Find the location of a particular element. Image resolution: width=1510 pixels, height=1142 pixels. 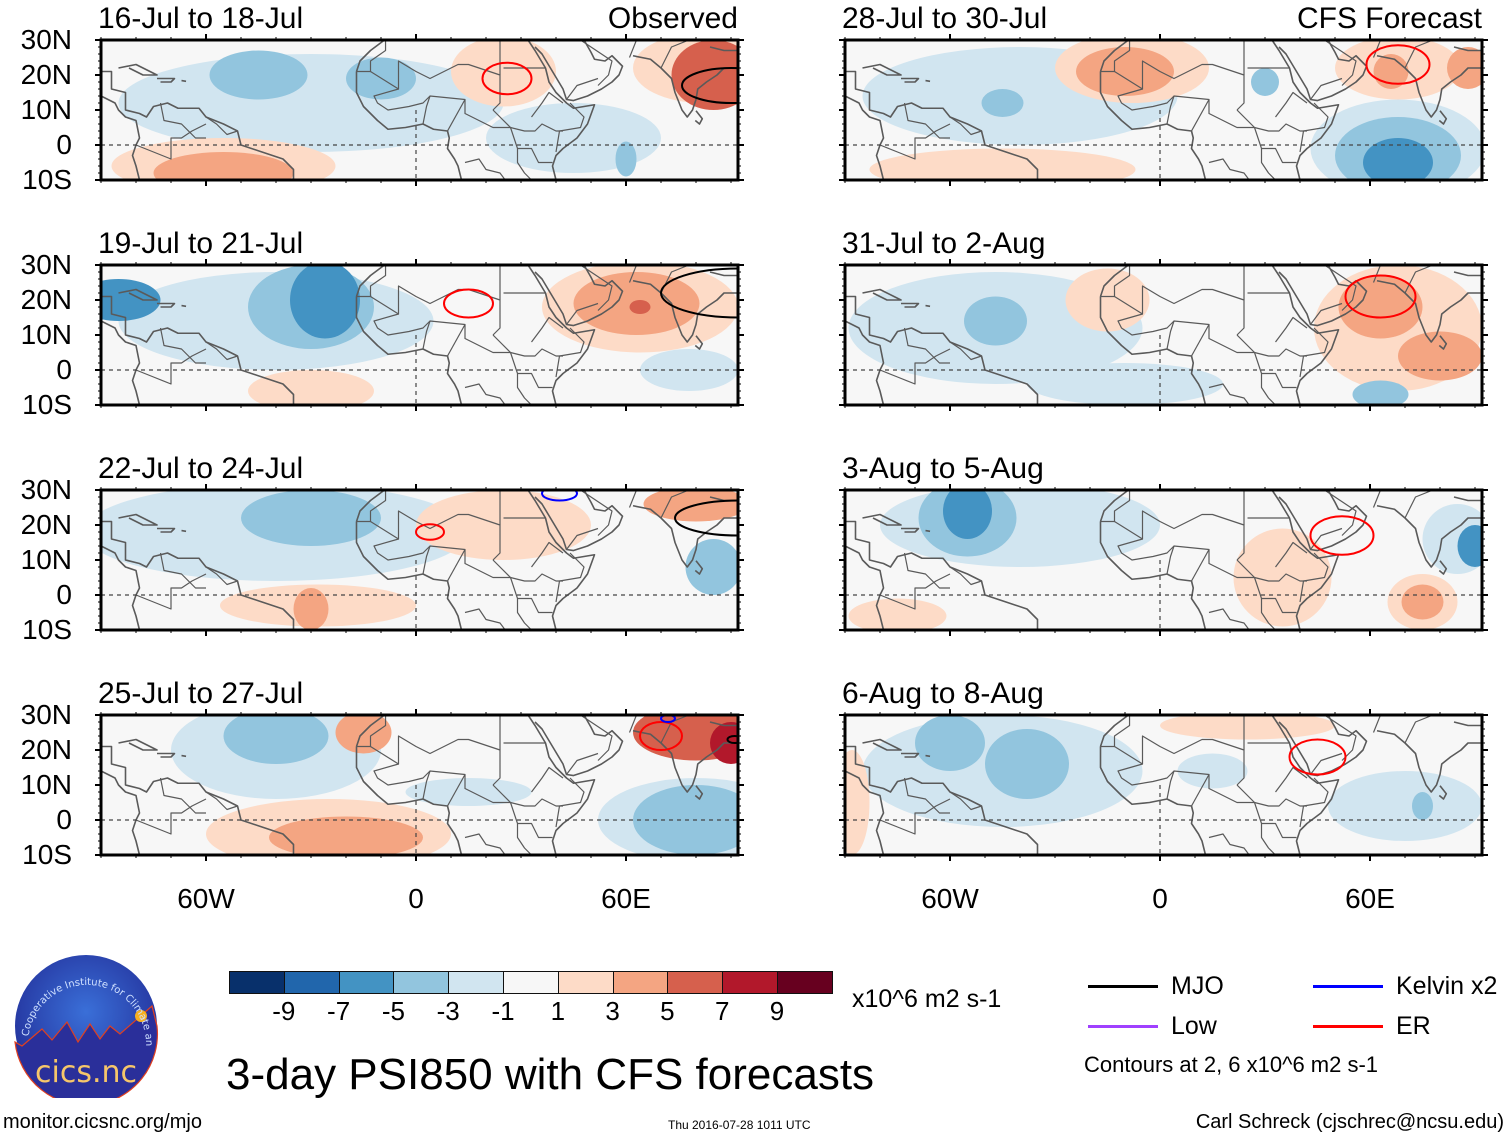

legend-item-kelvin: Kelvin x2 is located at coordinates (1405, 986).